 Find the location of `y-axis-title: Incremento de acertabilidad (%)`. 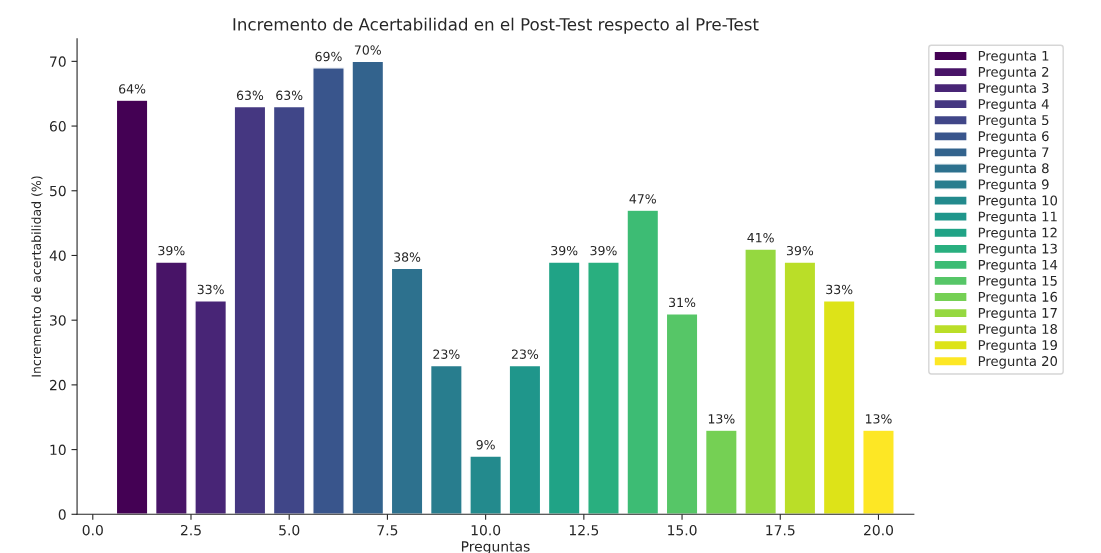

y-axis-title: Incremento de acertabilidad (%) is located at coordinates (37, 276).